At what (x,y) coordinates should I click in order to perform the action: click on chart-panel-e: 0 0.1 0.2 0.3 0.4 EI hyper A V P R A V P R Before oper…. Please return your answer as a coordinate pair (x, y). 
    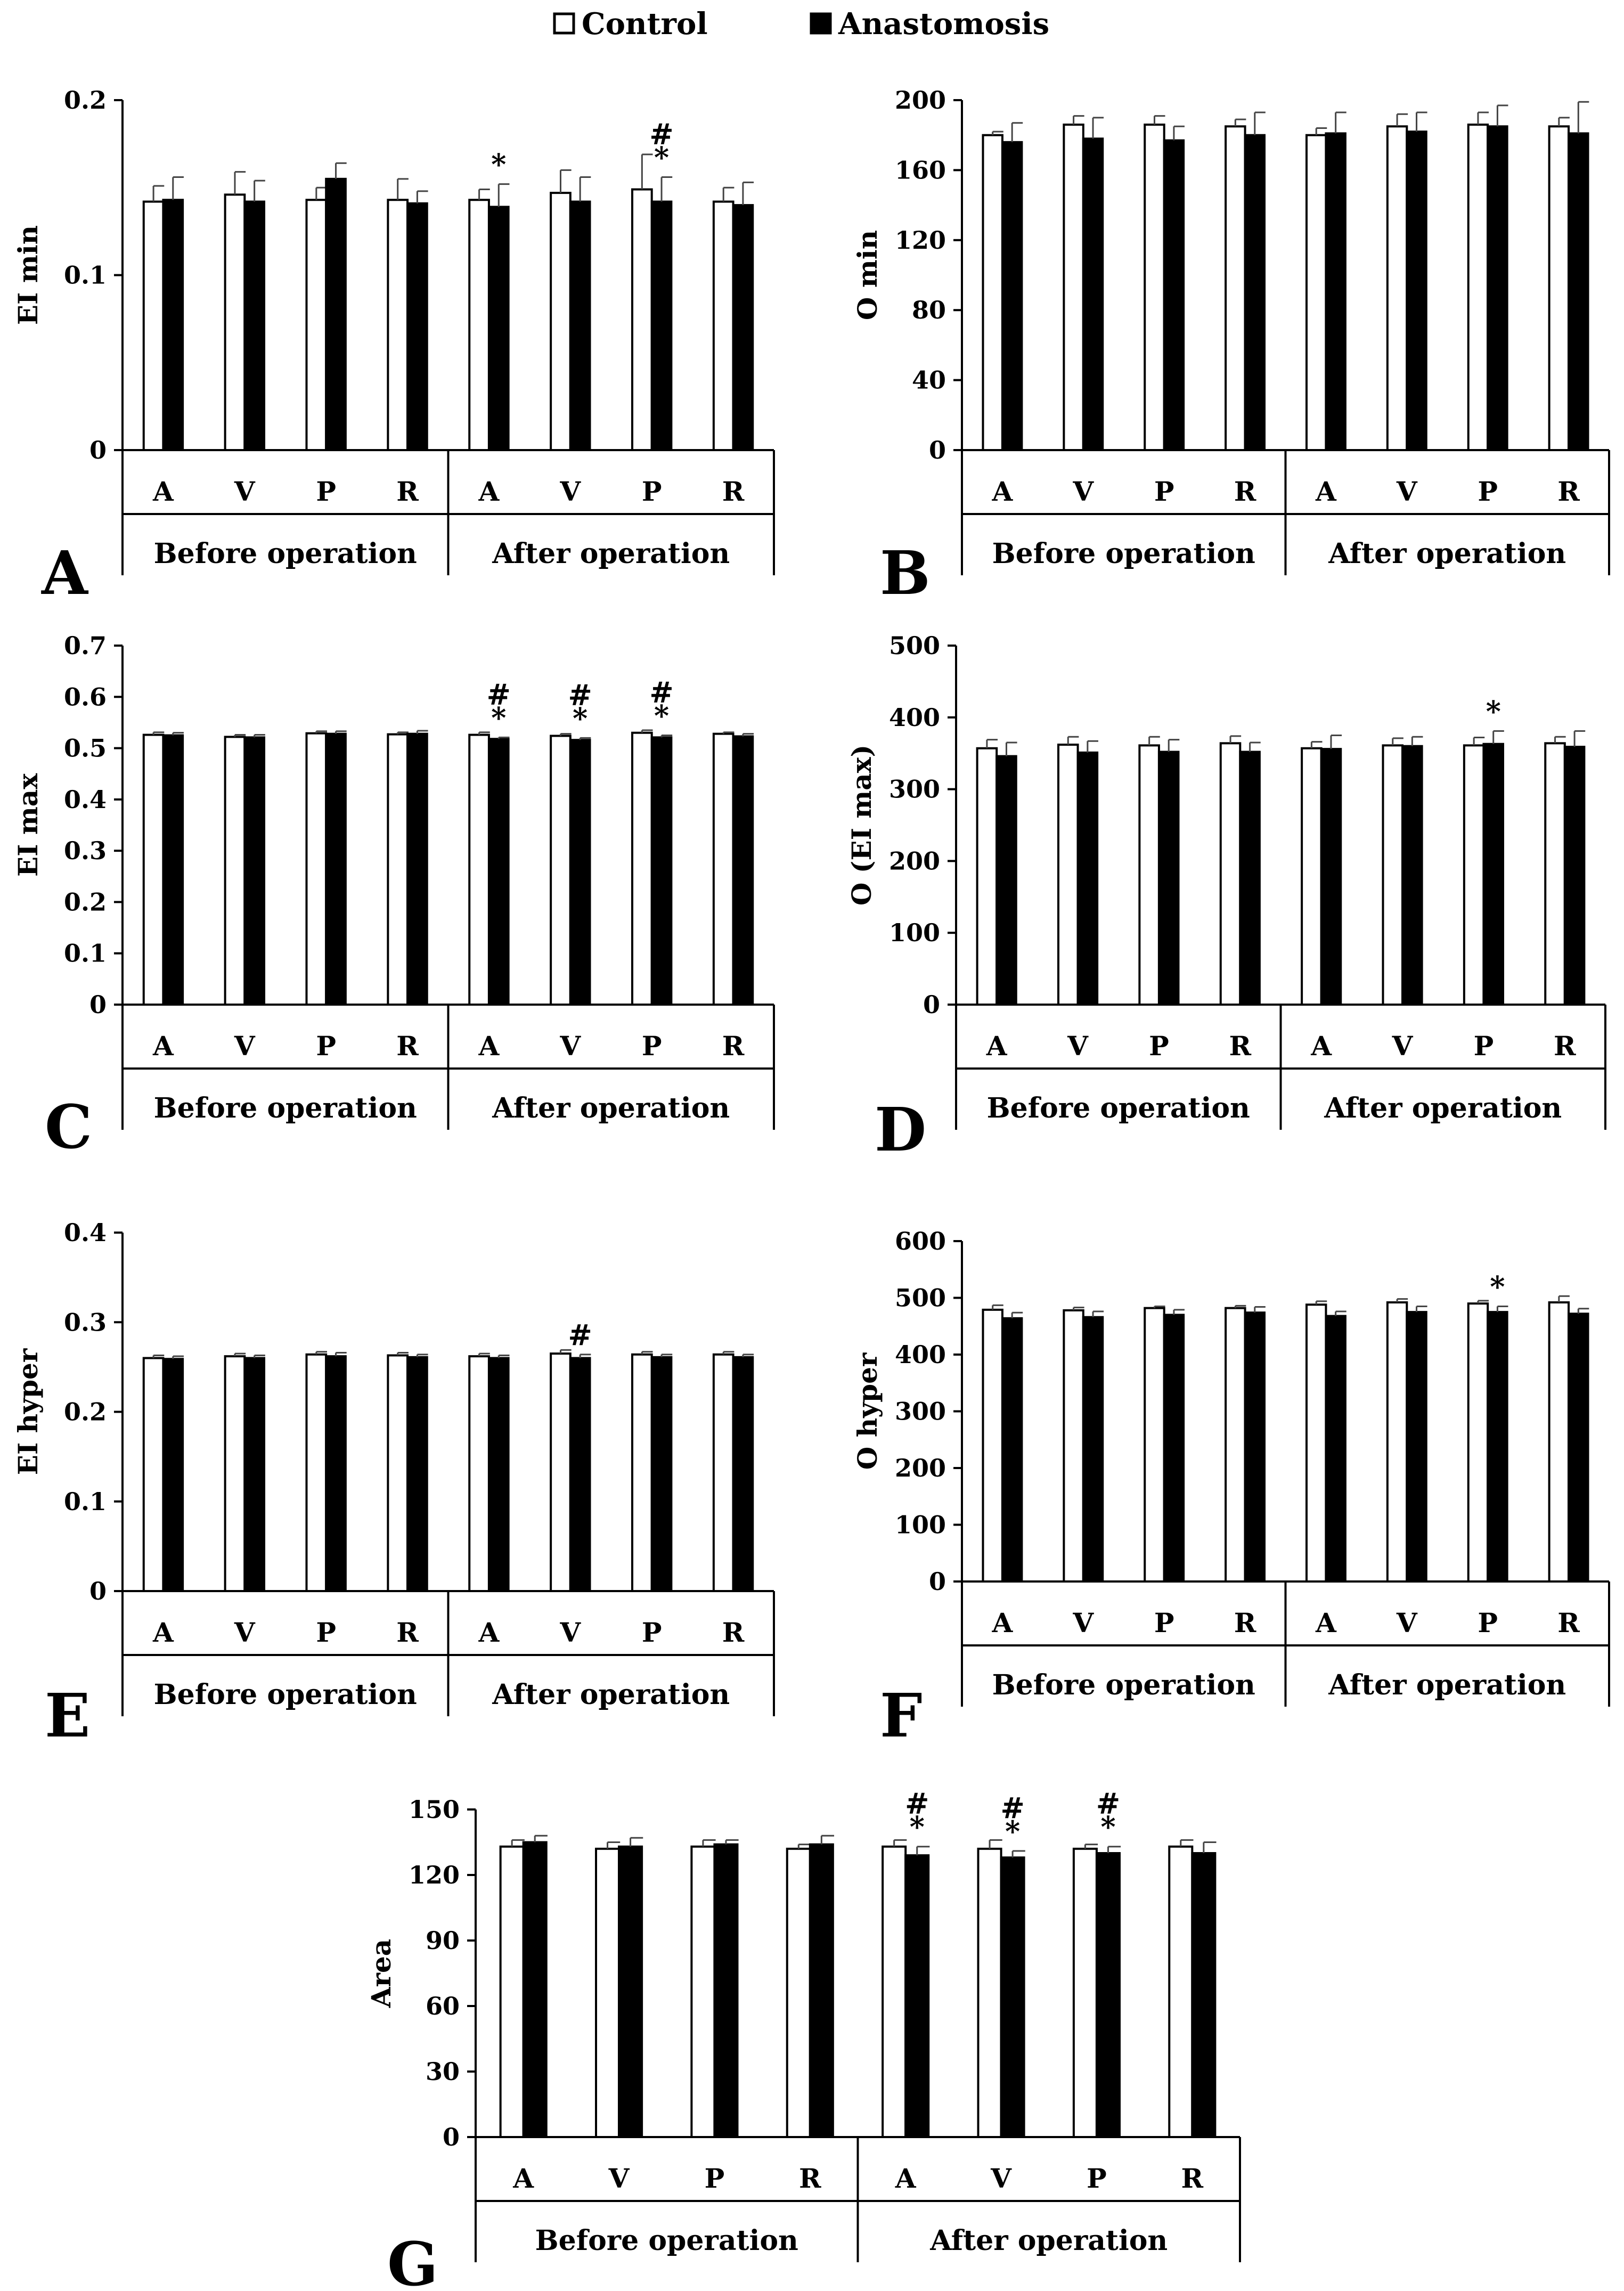
    Looking at the image, I should click on (393, 1484).